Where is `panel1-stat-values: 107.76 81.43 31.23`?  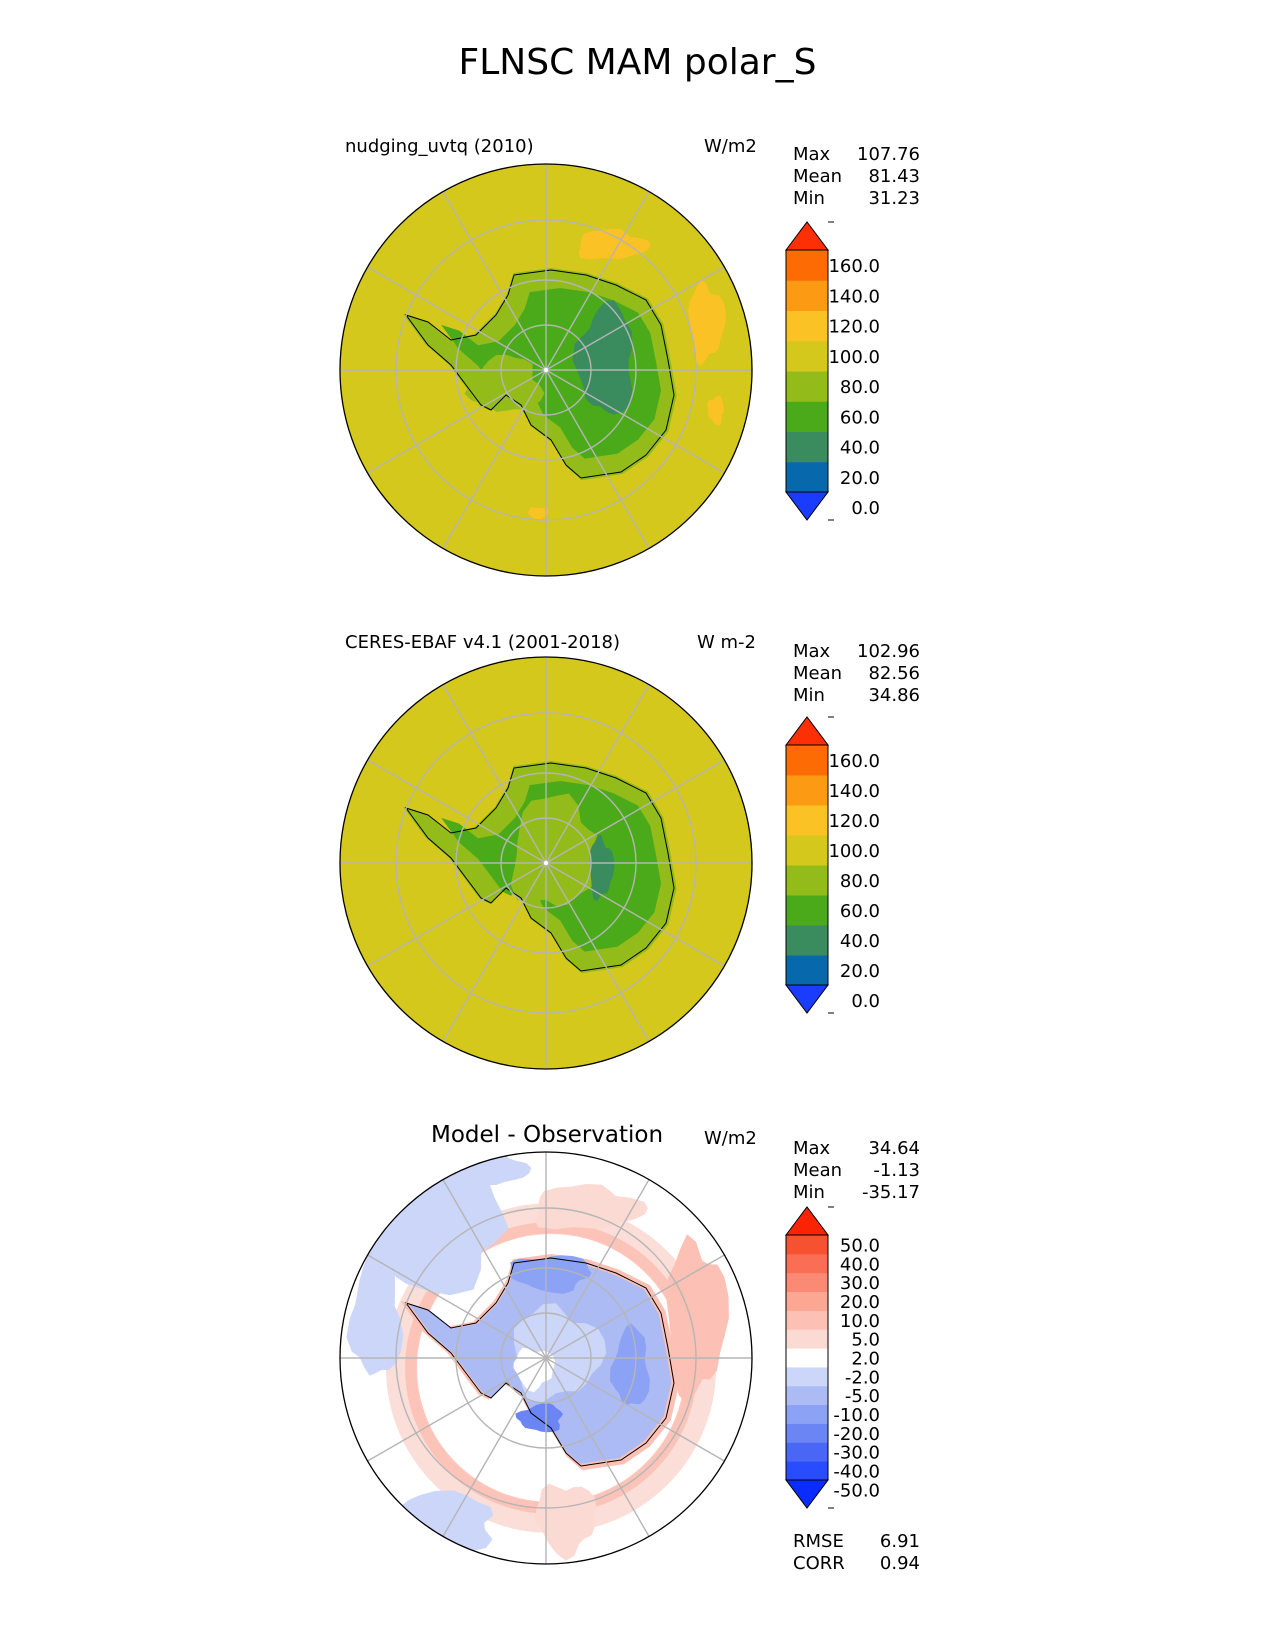 panel1-stat-values: 107.76 81.43 31.23 is located at coordinates (880, 177).